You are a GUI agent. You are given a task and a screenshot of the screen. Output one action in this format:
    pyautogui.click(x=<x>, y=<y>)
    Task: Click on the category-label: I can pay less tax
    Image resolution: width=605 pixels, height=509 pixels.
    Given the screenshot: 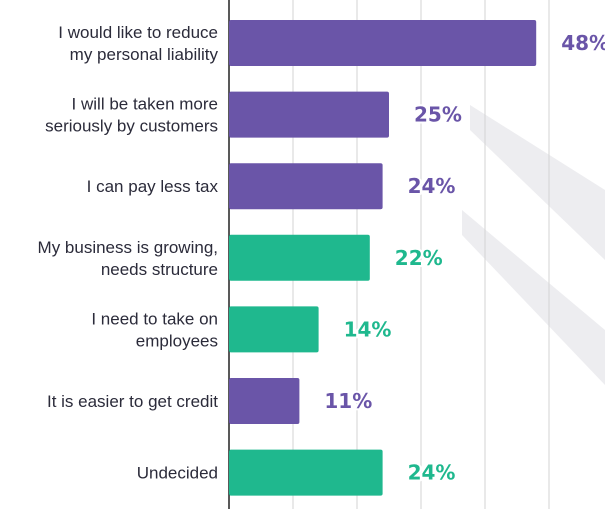 What is the action you would take?
    pyautogui.click(x=153, y=186)
    